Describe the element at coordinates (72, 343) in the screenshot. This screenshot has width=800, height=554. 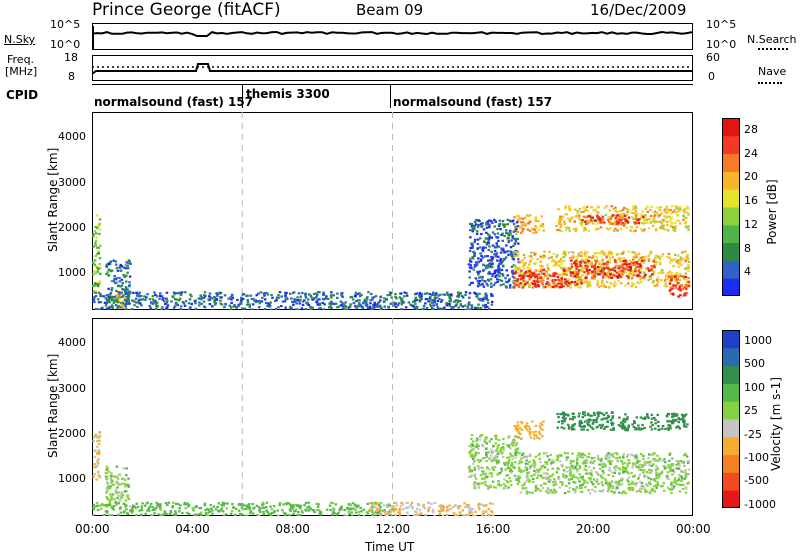
I see `velocity-ytick-4: 4000` at that location.